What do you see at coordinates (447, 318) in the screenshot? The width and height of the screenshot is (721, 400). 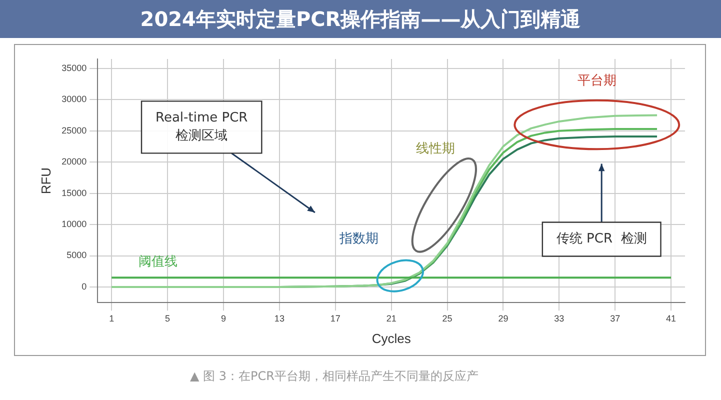 I see `x-tick-label: 25` at bounding box center [447, 318].